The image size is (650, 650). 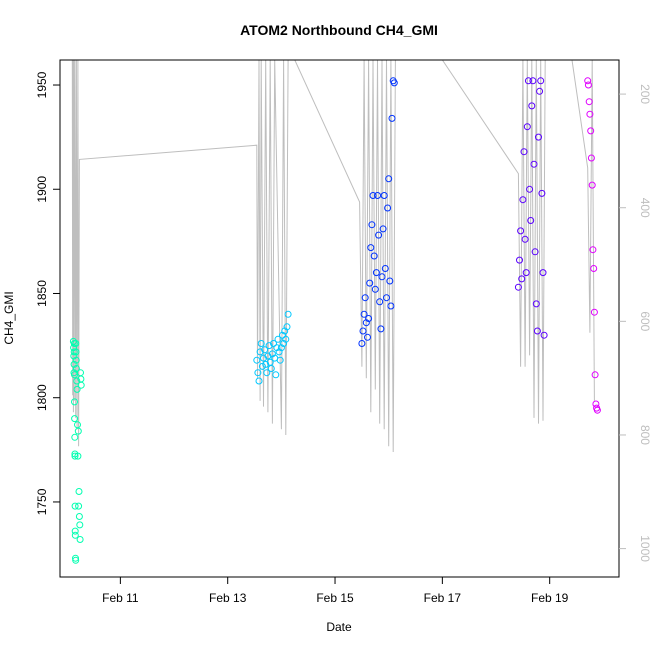 I want to click on x-axis: Feb 11 Feb 13 Feb 15 Feb 17 Feb 19, so click(x=335, y=591).